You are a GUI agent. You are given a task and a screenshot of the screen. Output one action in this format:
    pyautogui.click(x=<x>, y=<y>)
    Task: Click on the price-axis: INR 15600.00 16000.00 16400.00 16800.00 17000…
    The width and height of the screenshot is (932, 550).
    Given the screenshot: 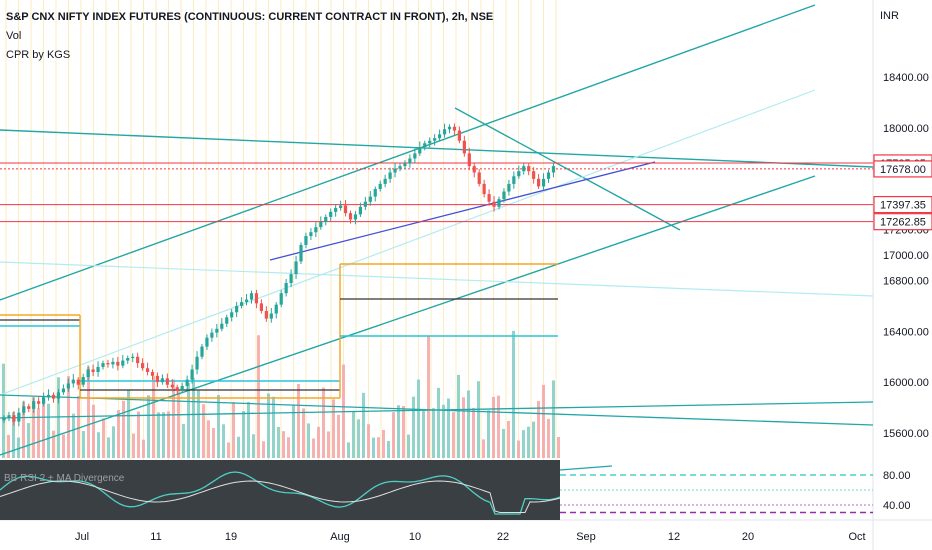 What is the action you would take?
    pyautogui.click(x=904, y=261)
    